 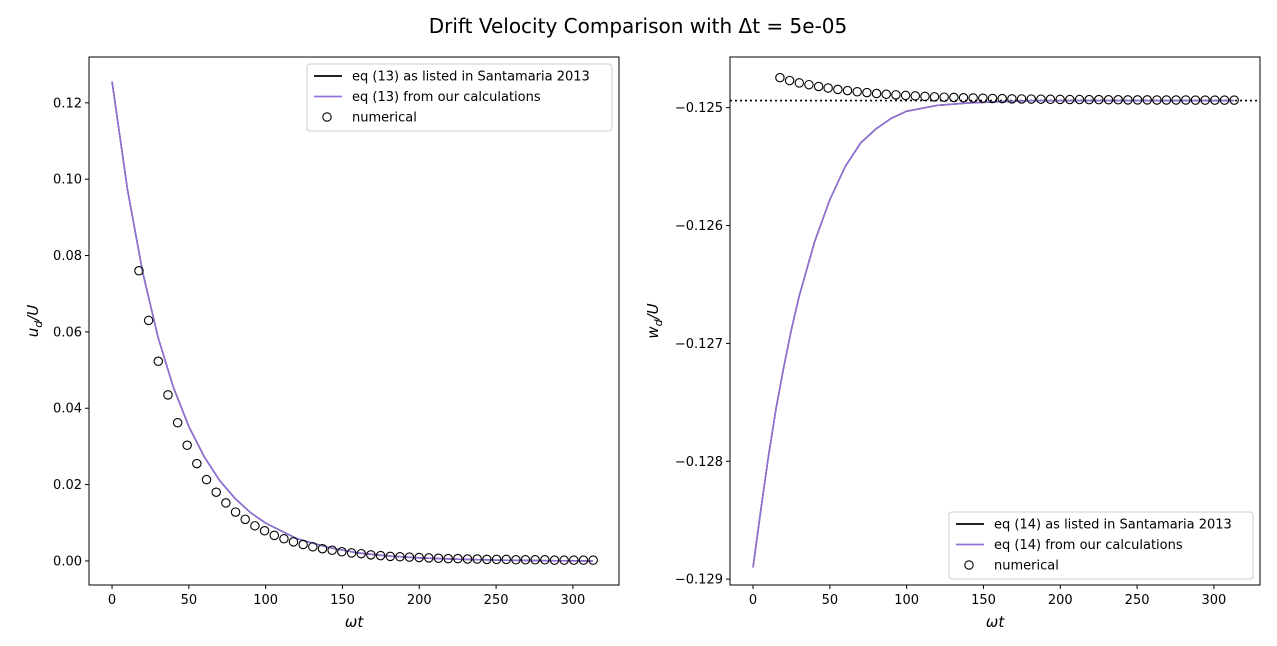 What do you see at coordinates (67, 485) in the screenshot?
I see `y-tick-label: 0.02` at bounding box center [67, 485].